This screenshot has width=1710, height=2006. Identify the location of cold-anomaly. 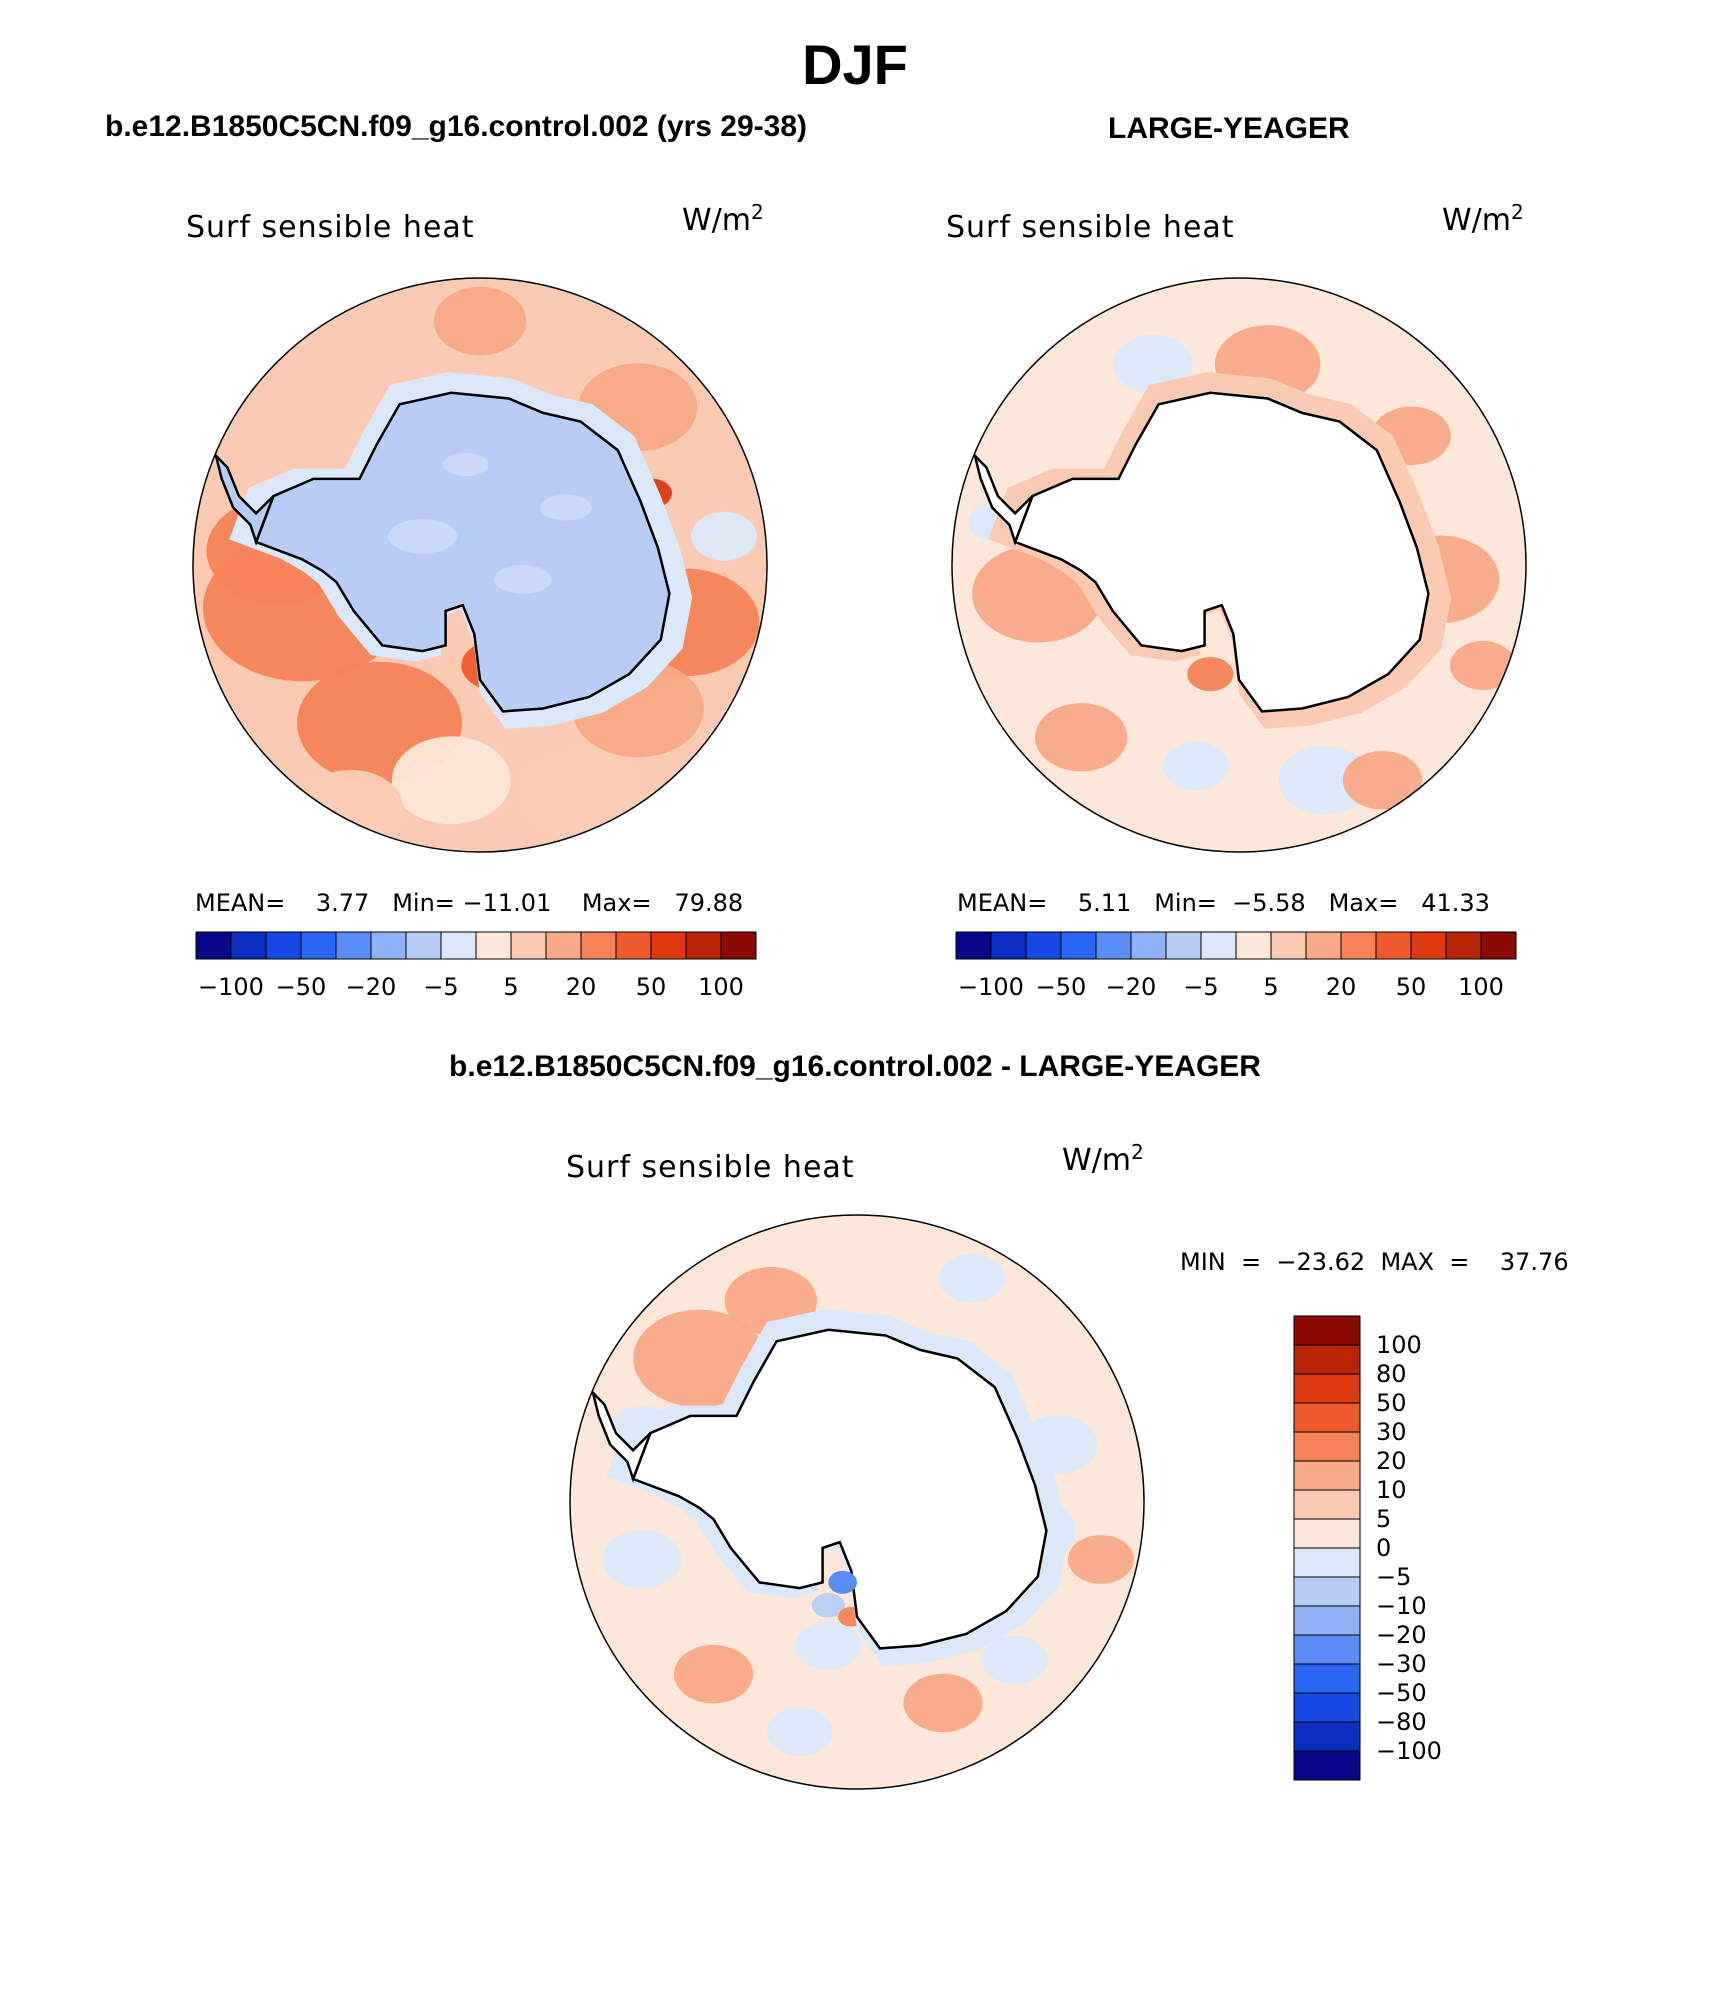
(843, 1582).